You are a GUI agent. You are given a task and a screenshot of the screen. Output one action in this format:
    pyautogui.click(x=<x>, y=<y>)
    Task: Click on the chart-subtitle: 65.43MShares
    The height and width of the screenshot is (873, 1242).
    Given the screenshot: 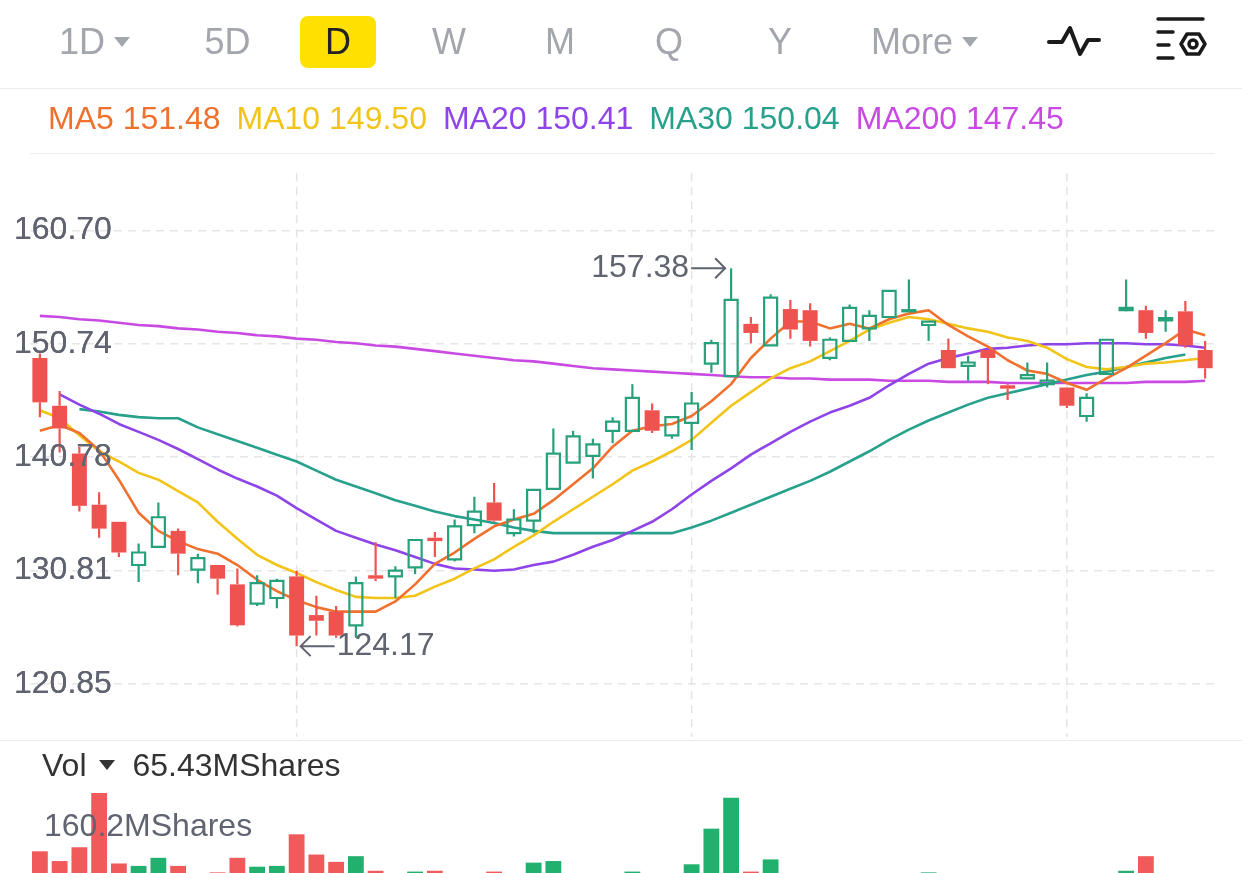 What is the action you would take?
    pyautogui.click(x=236, y=765)
    